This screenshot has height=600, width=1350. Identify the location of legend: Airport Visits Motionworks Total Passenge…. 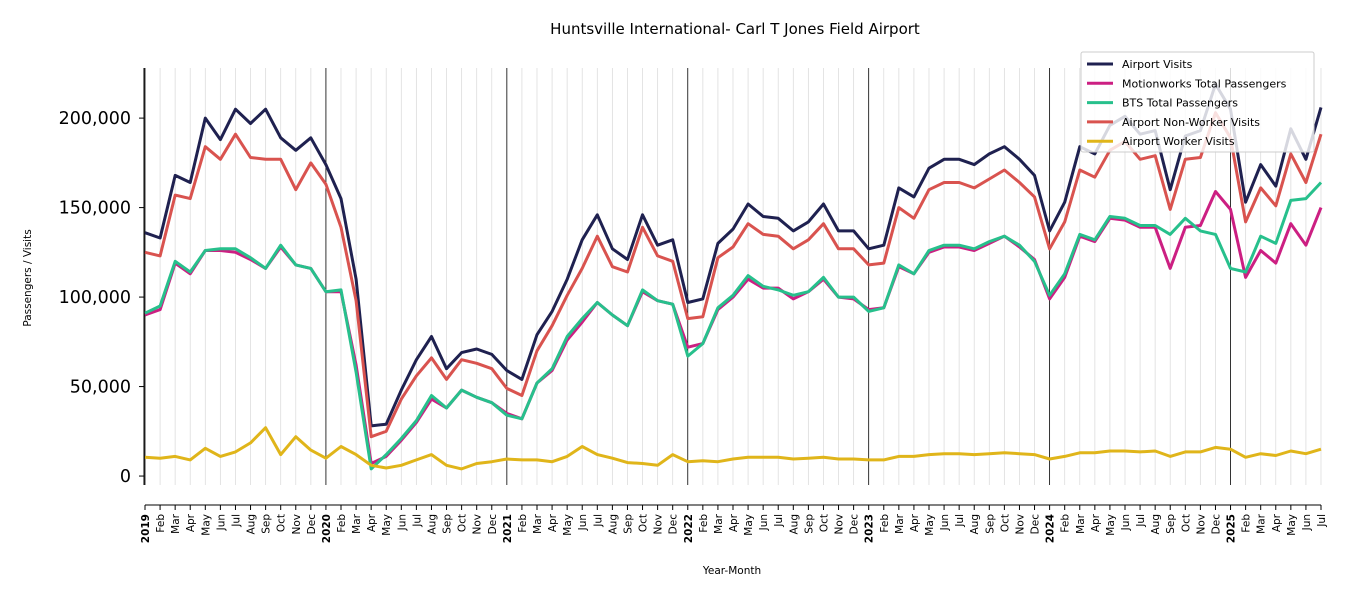
(1197, 102).